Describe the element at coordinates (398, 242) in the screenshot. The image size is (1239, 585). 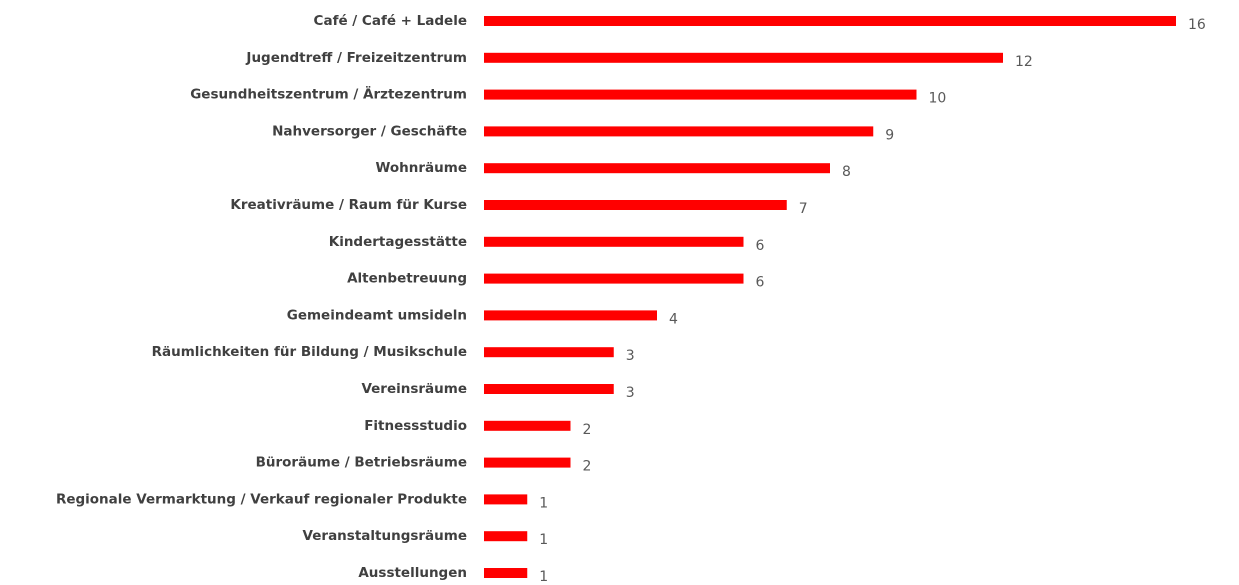
I see `category-label: Kindertagesstätte` at that location.